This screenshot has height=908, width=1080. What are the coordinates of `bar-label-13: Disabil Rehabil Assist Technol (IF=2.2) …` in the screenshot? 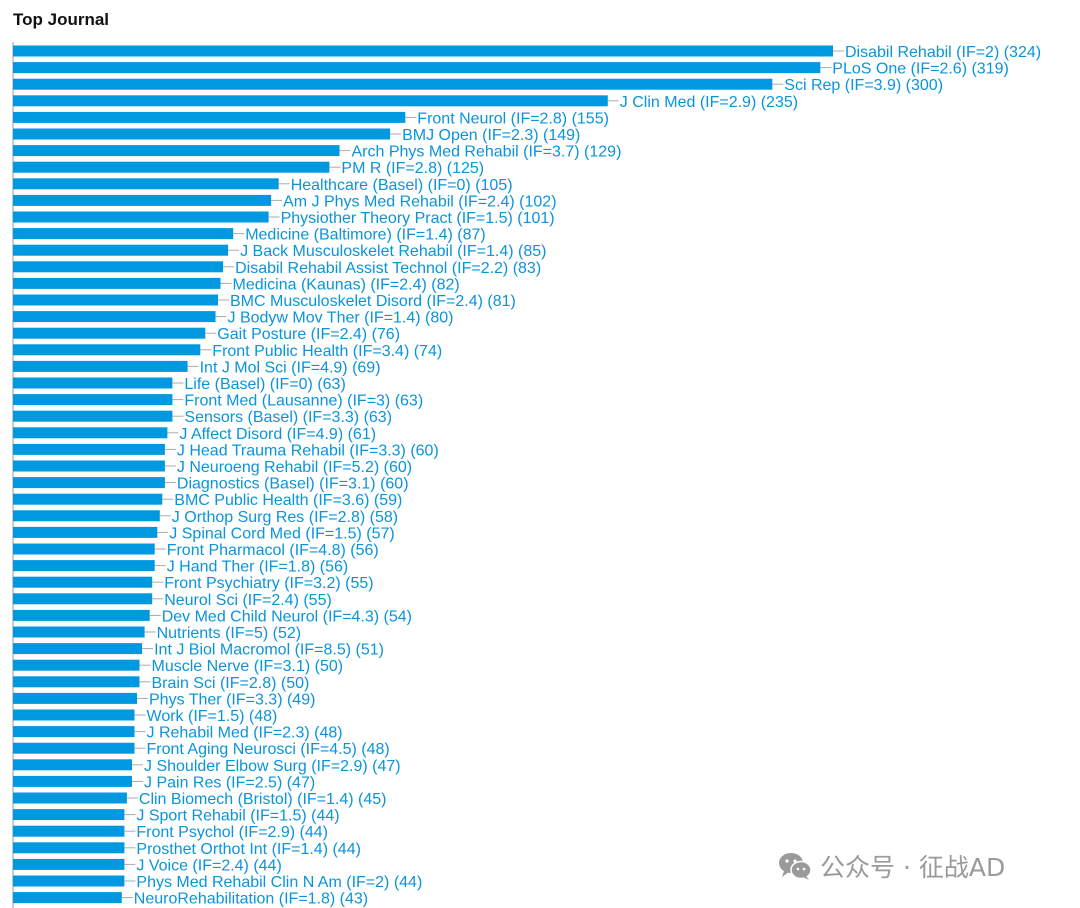 It's located at (388, 268).